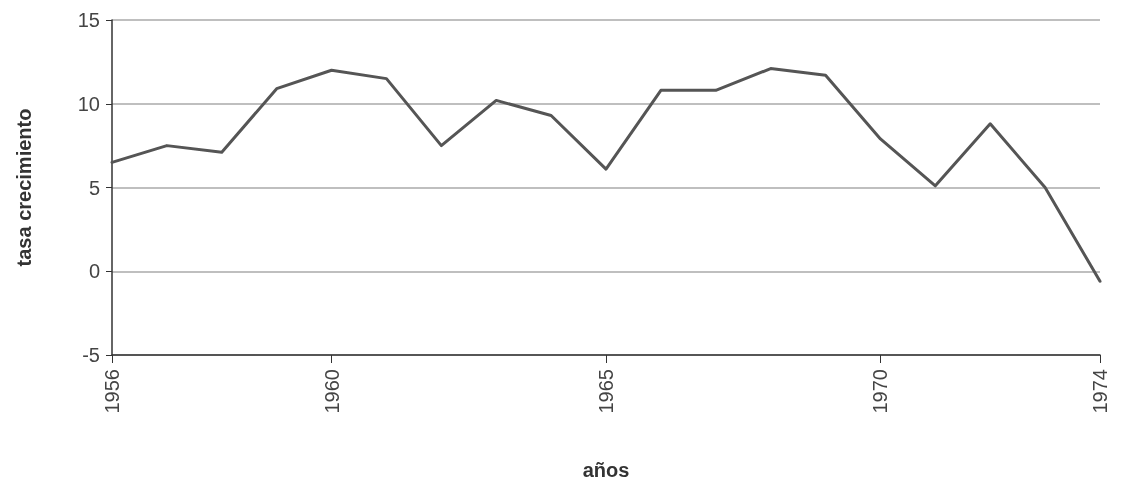 Image resolution: width=1122 pixels, height=485 pixels. I want to click on y-tick-label: -5, so click(91, 355).